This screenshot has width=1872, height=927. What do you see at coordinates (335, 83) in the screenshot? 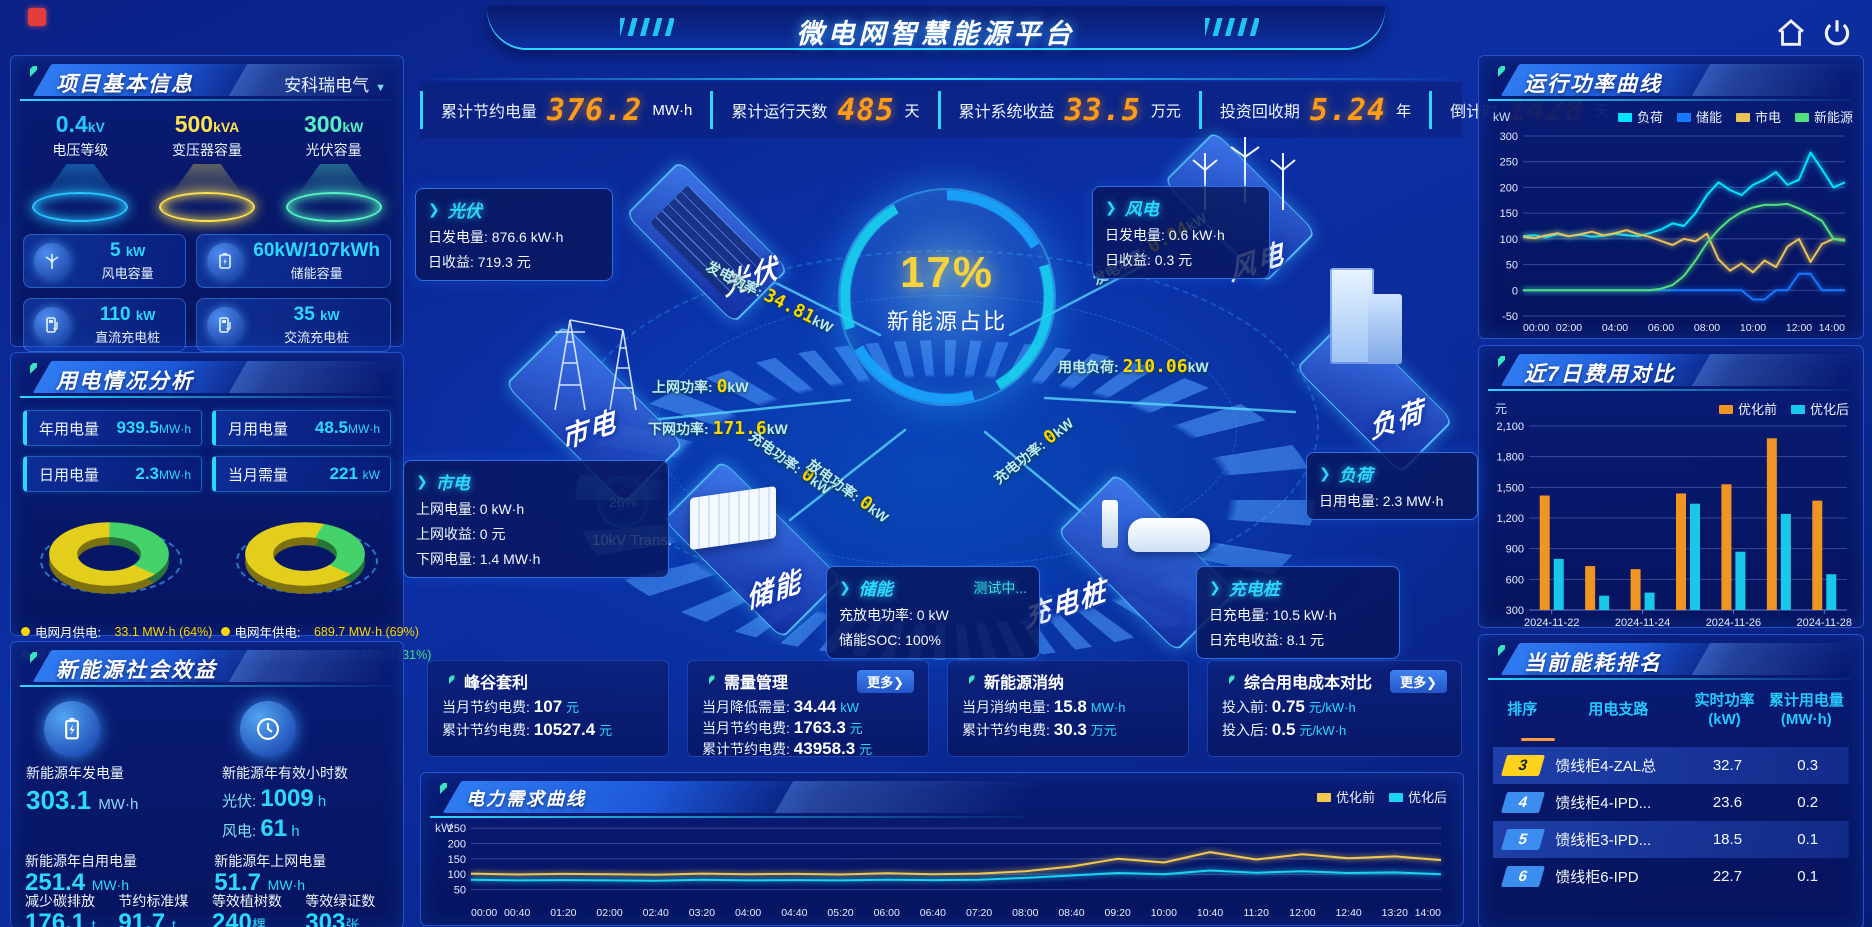
I see `company-select: 安科瑞电气 ▼` at bounding box center [335, 83].